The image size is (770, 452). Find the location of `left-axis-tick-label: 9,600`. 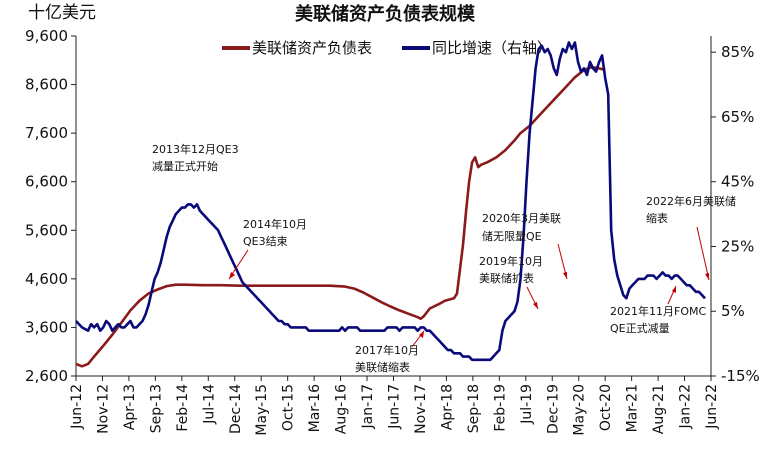

left-axis-tick-label: 9,600 is located at coordinates (46, 36).